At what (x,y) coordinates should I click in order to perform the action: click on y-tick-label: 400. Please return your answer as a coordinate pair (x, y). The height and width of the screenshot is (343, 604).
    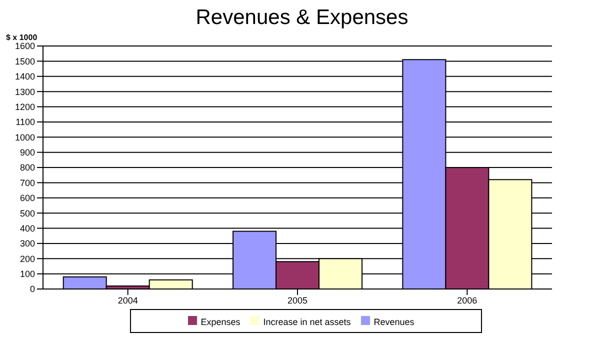
    Looking at the image, I should click on (27, 228).